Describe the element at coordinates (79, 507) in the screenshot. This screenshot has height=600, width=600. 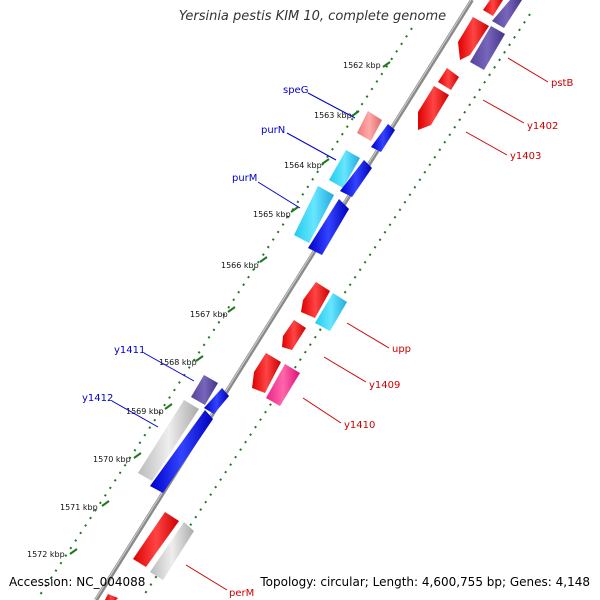
I see `kbp-label: 1571 kbp` at that location.